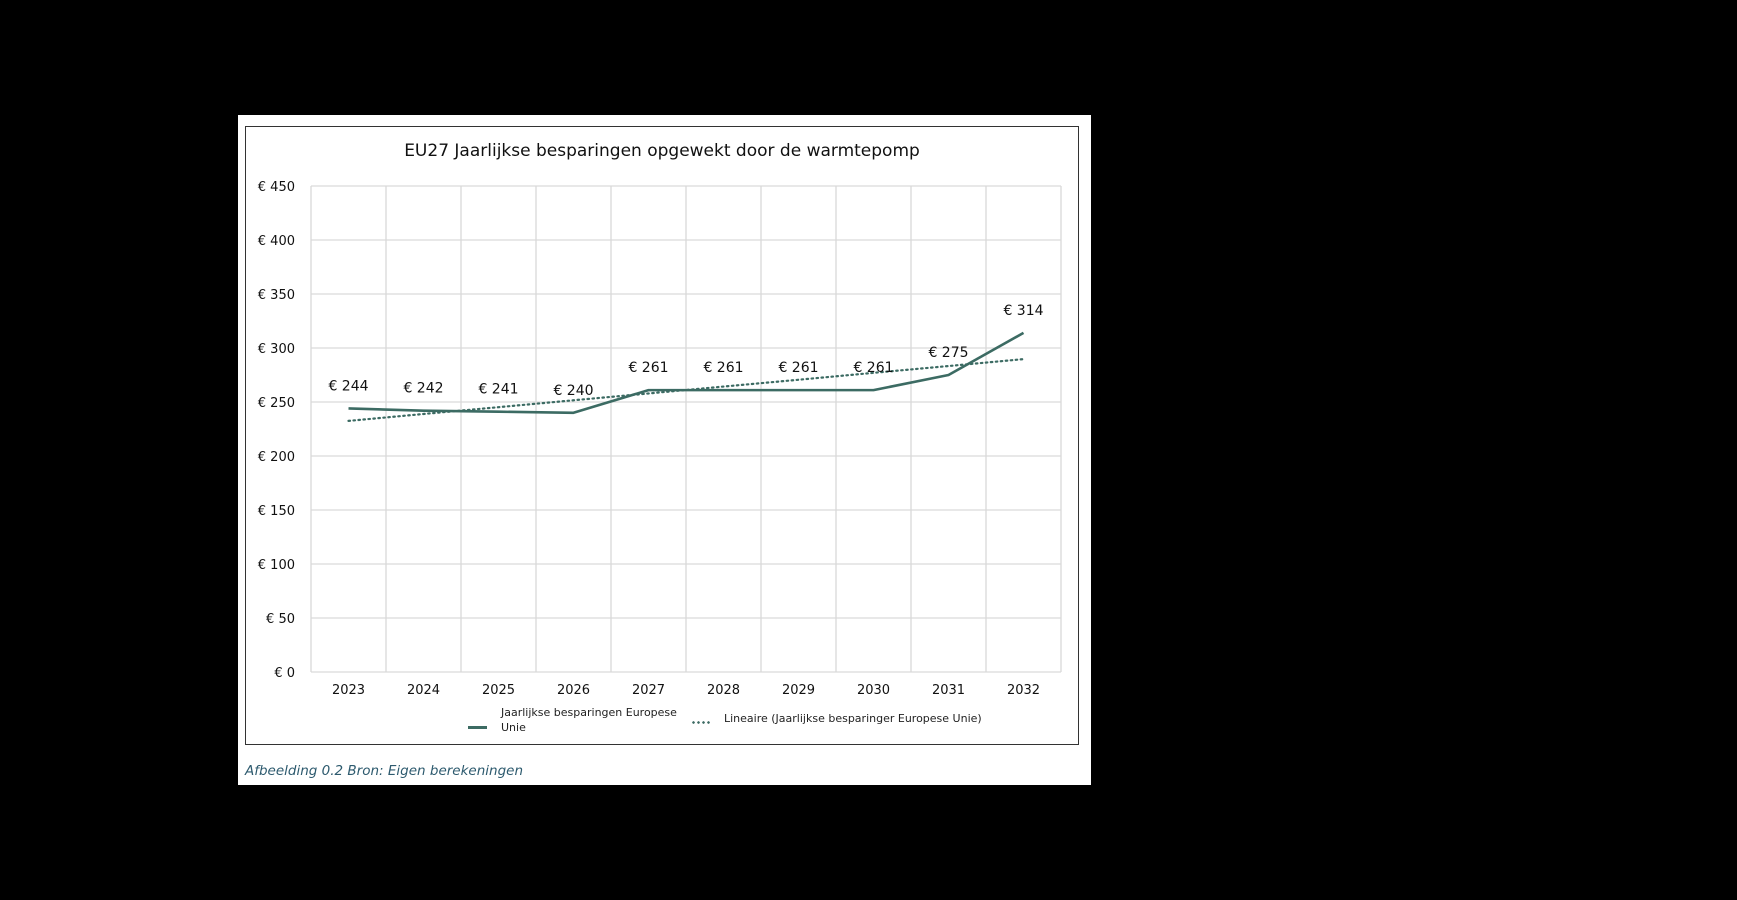  Describe the element at coordinates (573, 690) in the screenshot. I see `x-tick-label: 2026` at that location.